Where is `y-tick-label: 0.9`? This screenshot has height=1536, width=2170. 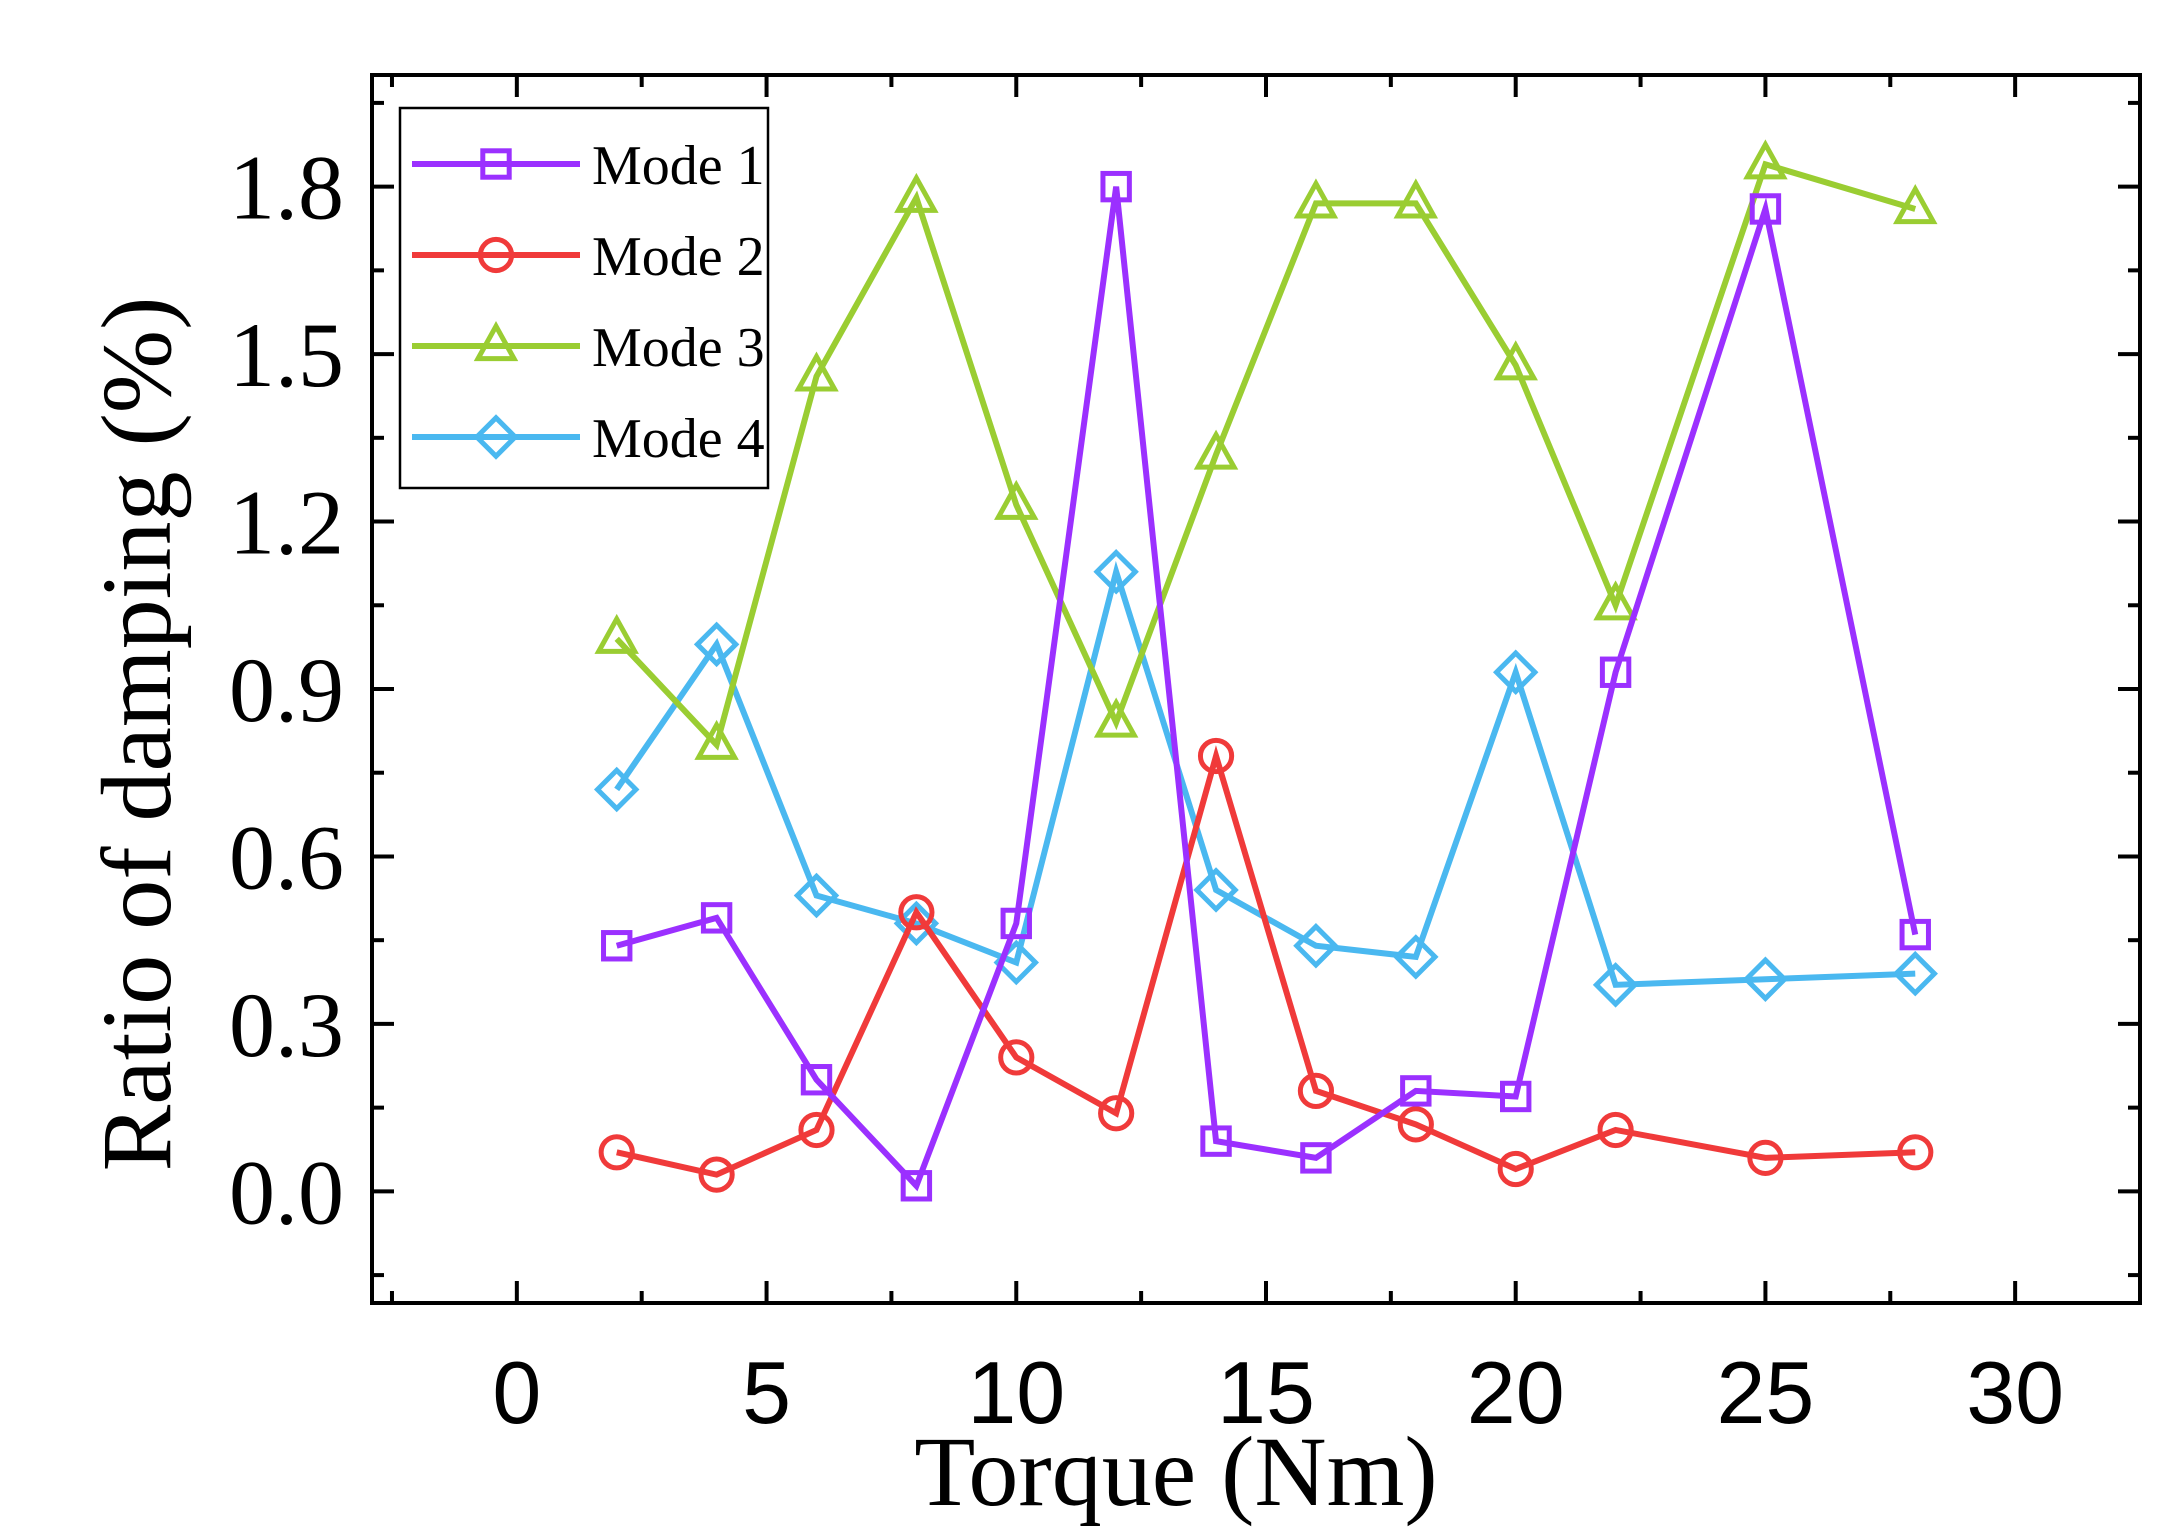 y-tick-label: 0.9 is located at coordinates (286, 690).